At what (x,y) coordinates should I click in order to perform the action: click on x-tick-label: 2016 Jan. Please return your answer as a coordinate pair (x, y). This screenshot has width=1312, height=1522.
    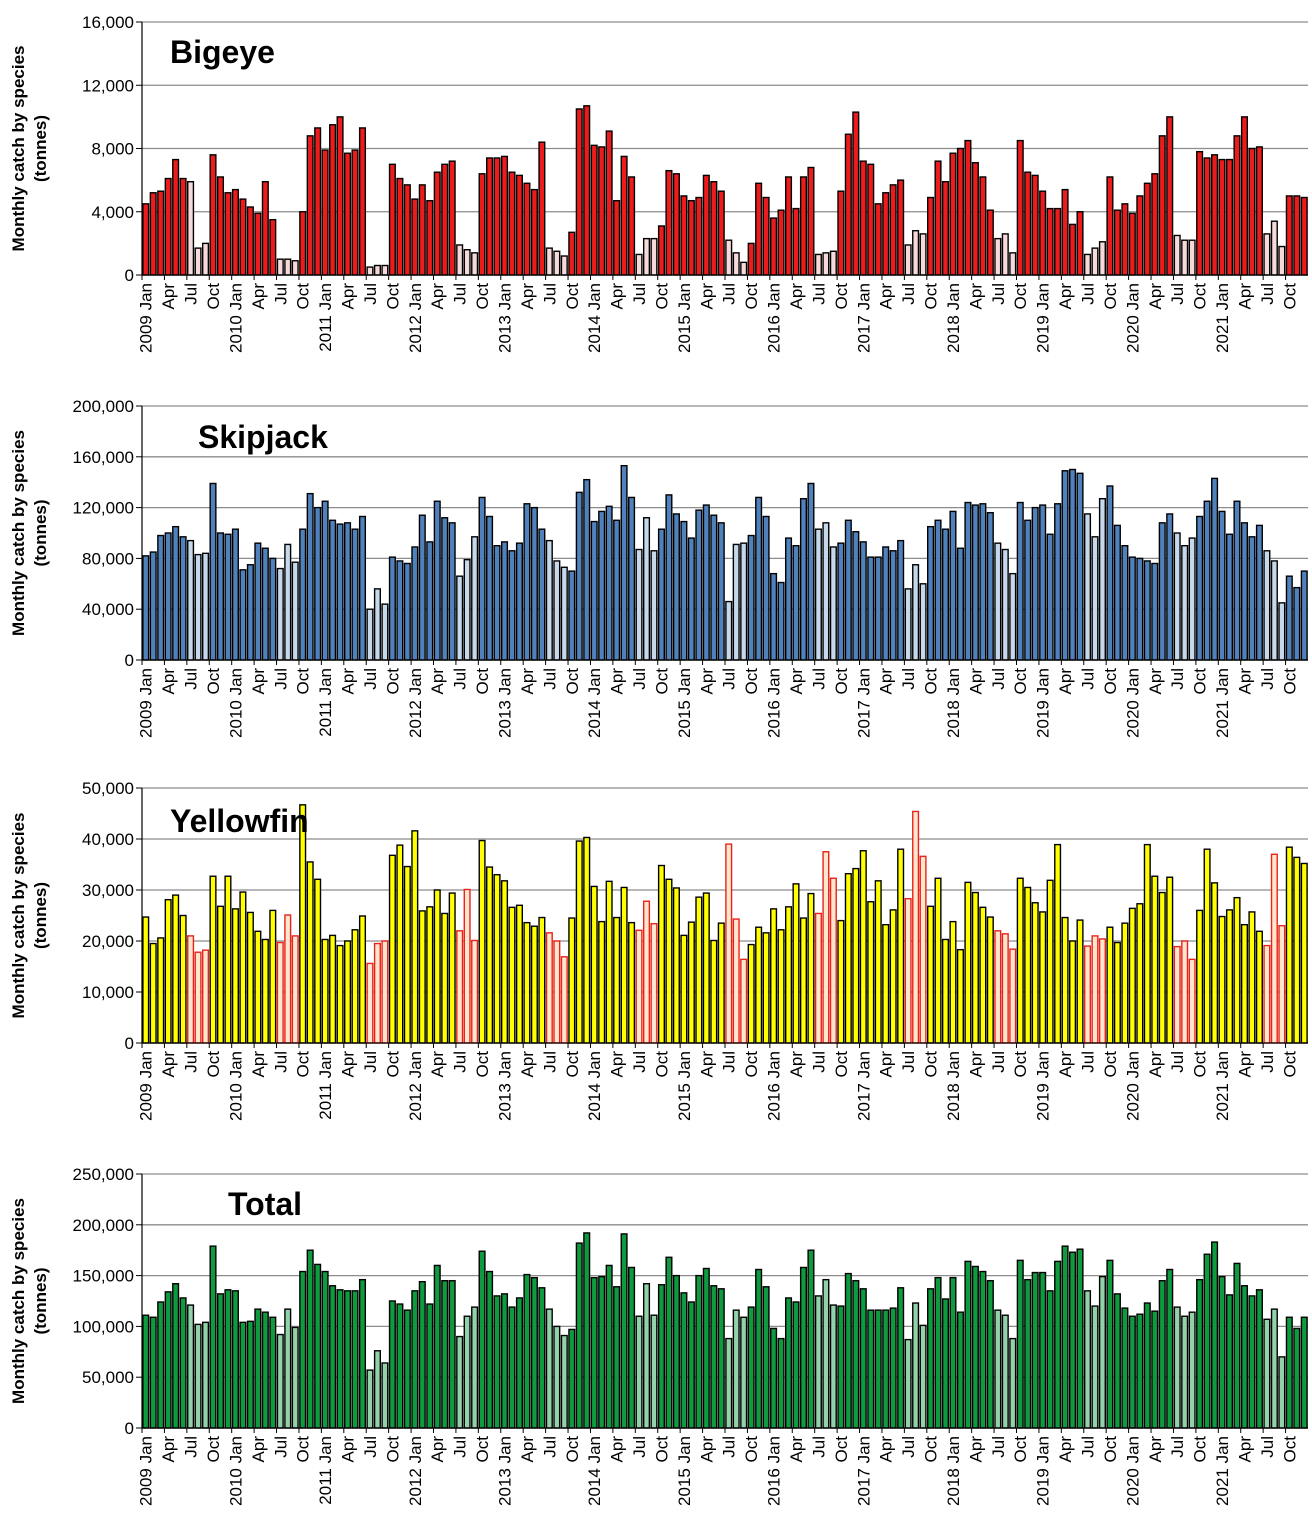
    Looking at the image, I should click on (774, 318).